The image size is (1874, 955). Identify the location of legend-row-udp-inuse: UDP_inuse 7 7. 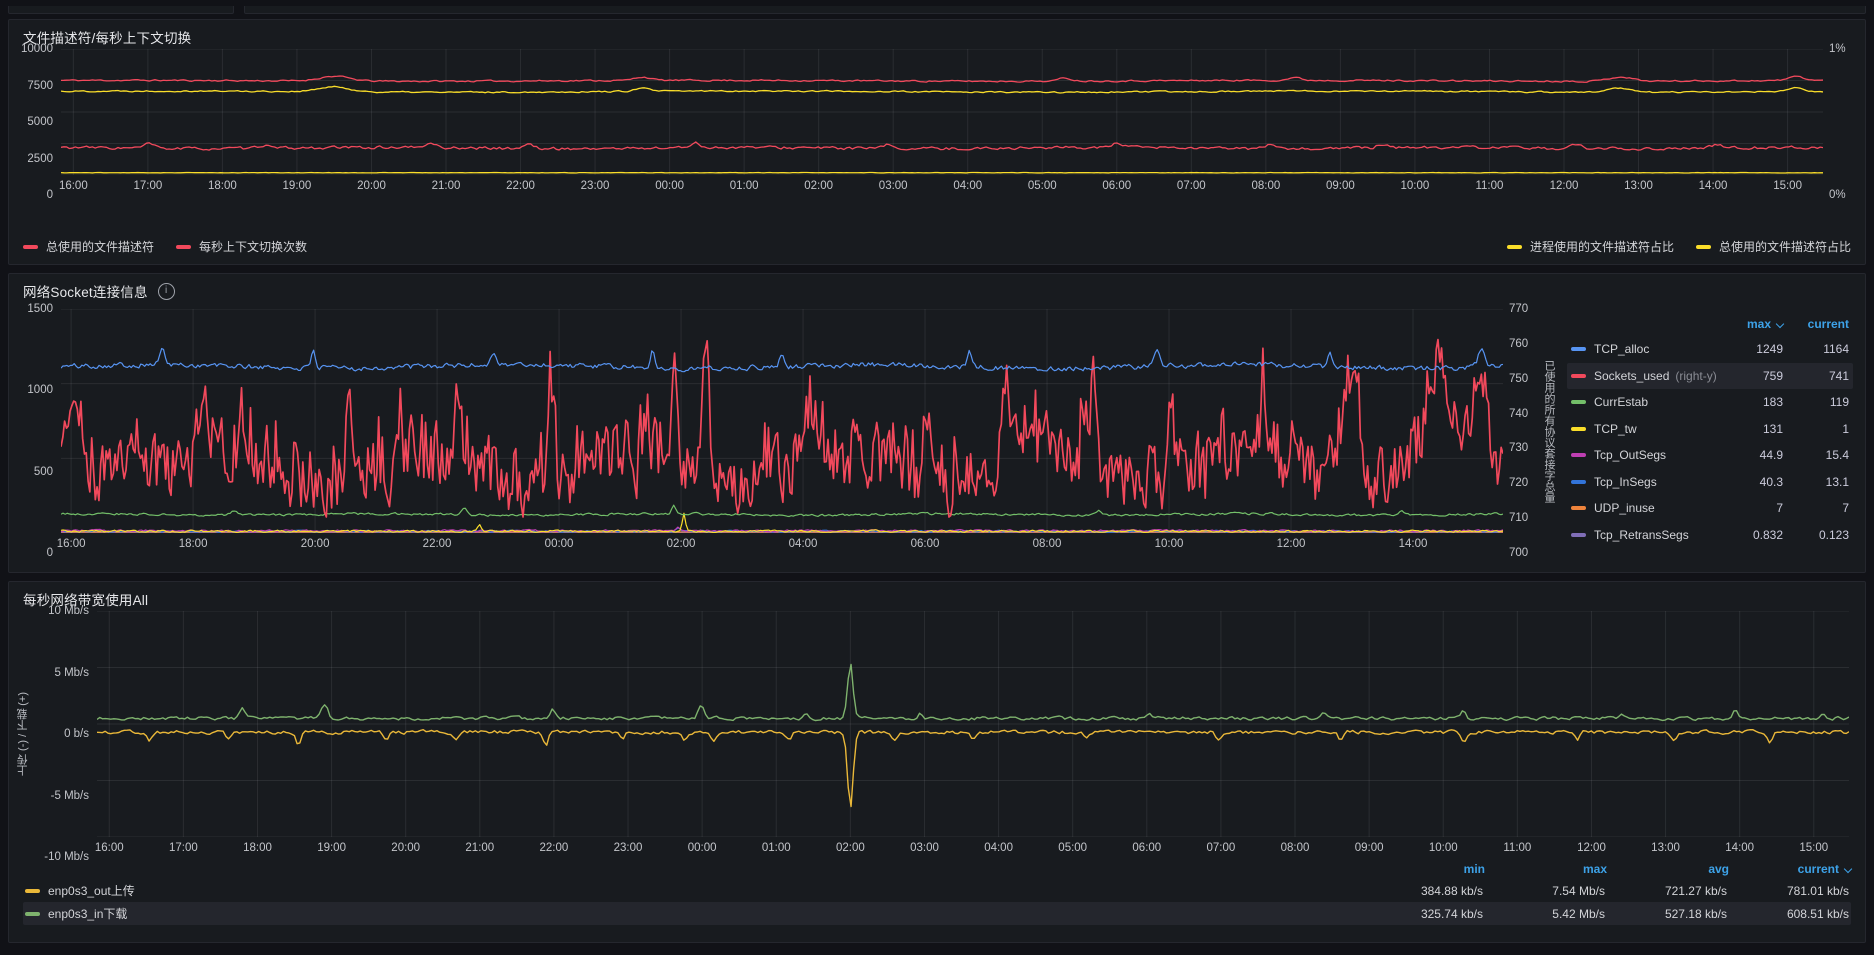
(1710, 508).